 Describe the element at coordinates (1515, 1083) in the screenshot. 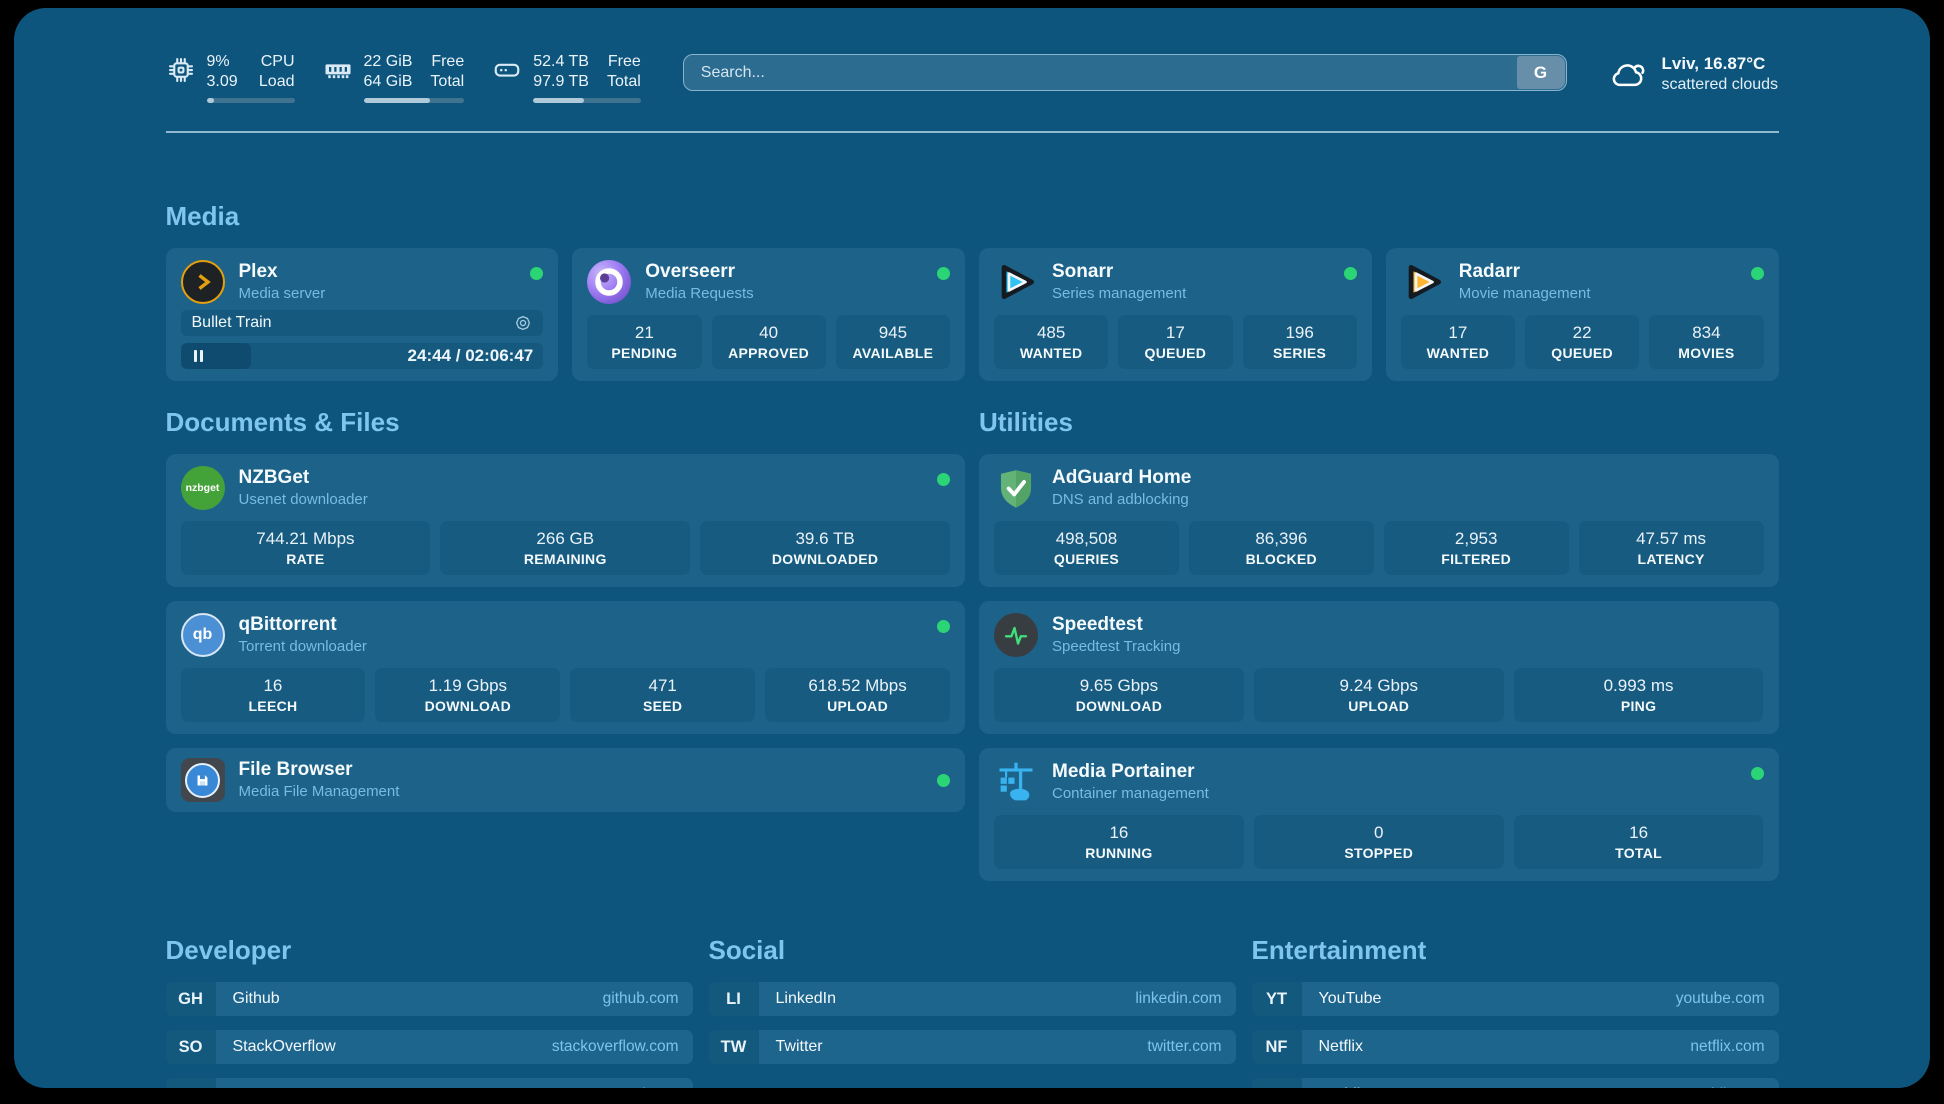

I see `bookmark-reddit: RE Reddit reddit.com` at that location.